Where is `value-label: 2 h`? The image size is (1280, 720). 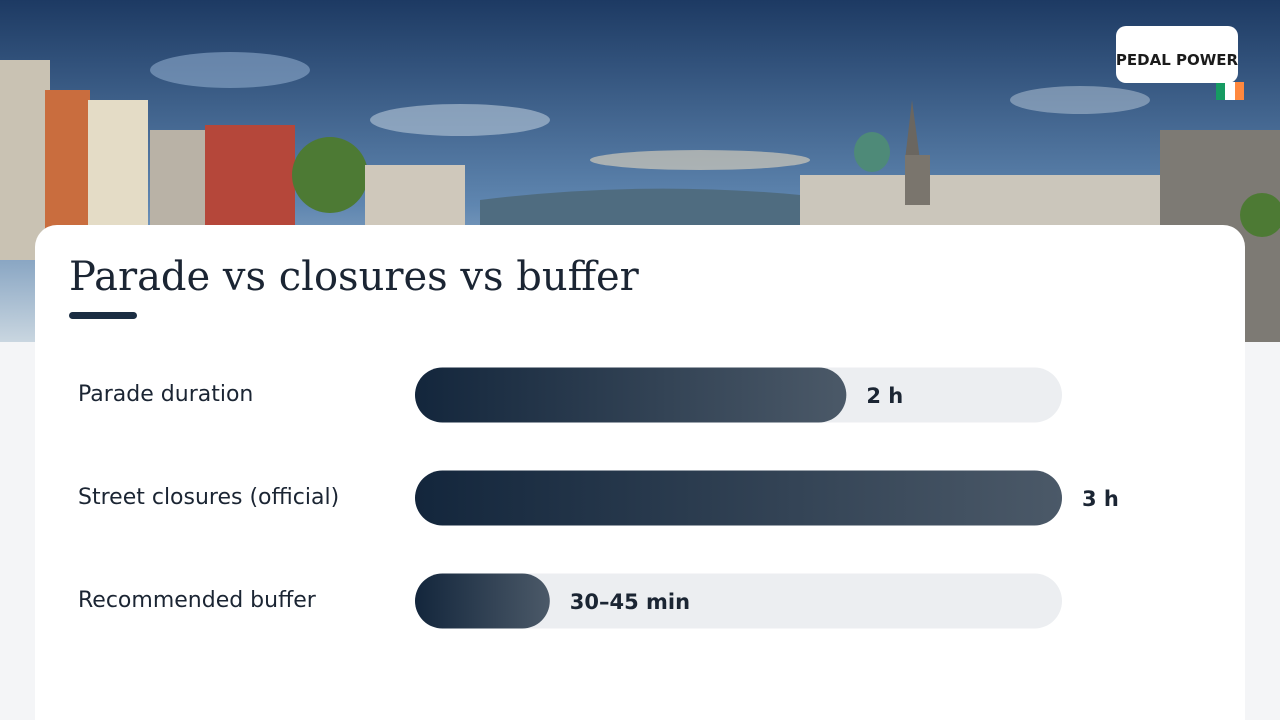 value-label: 2 h is located at coordinates (884, 396).